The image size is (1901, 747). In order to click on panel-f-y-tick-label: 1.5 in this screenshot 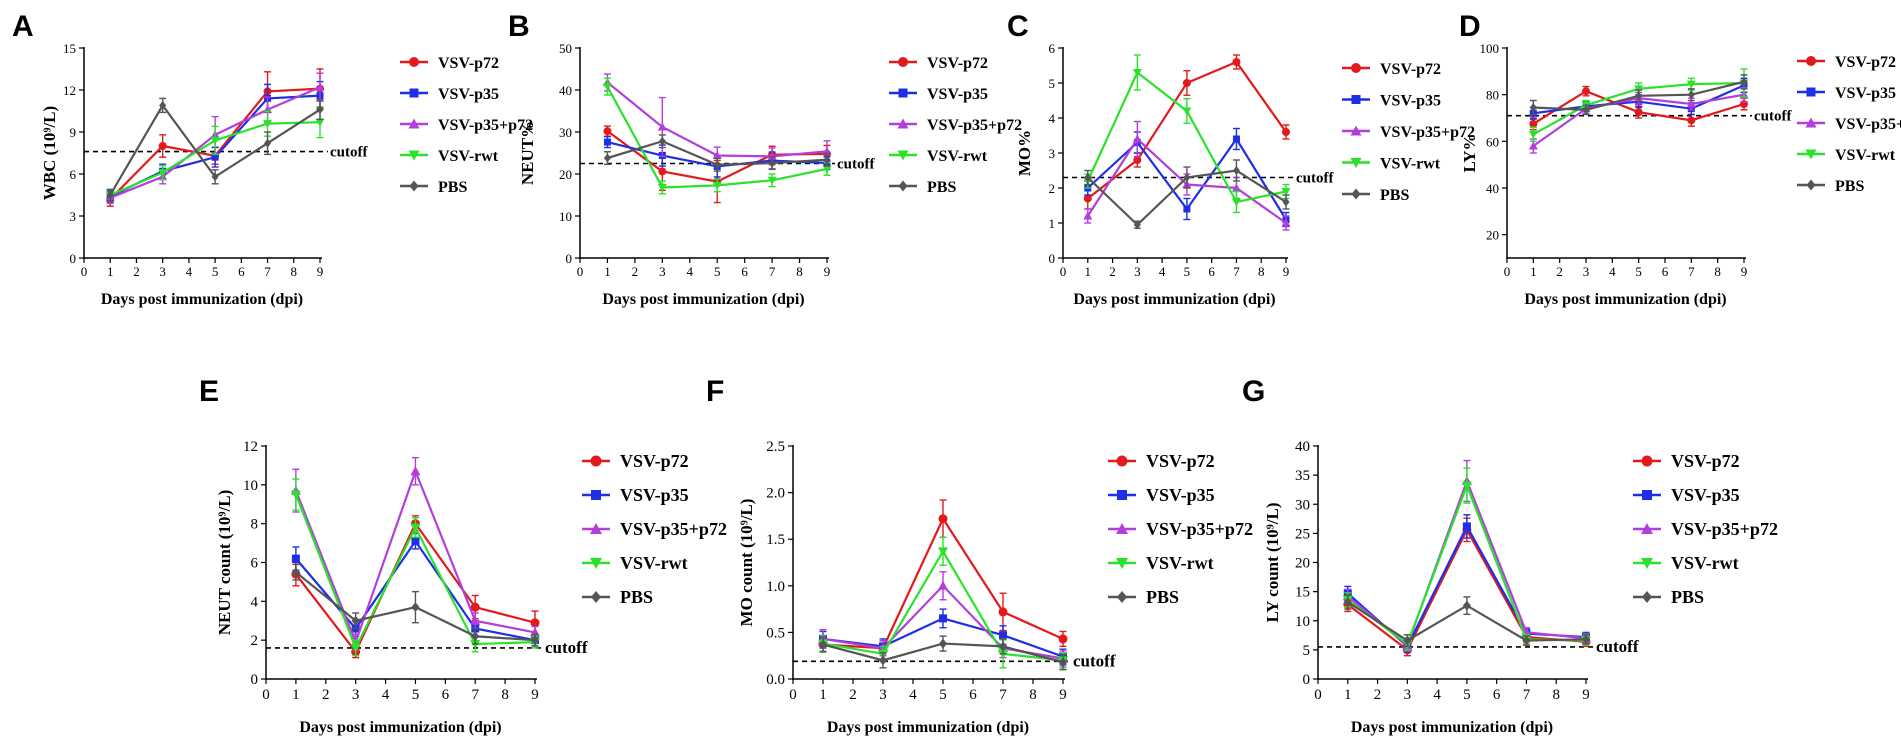, I will do `click(775, 540)`.